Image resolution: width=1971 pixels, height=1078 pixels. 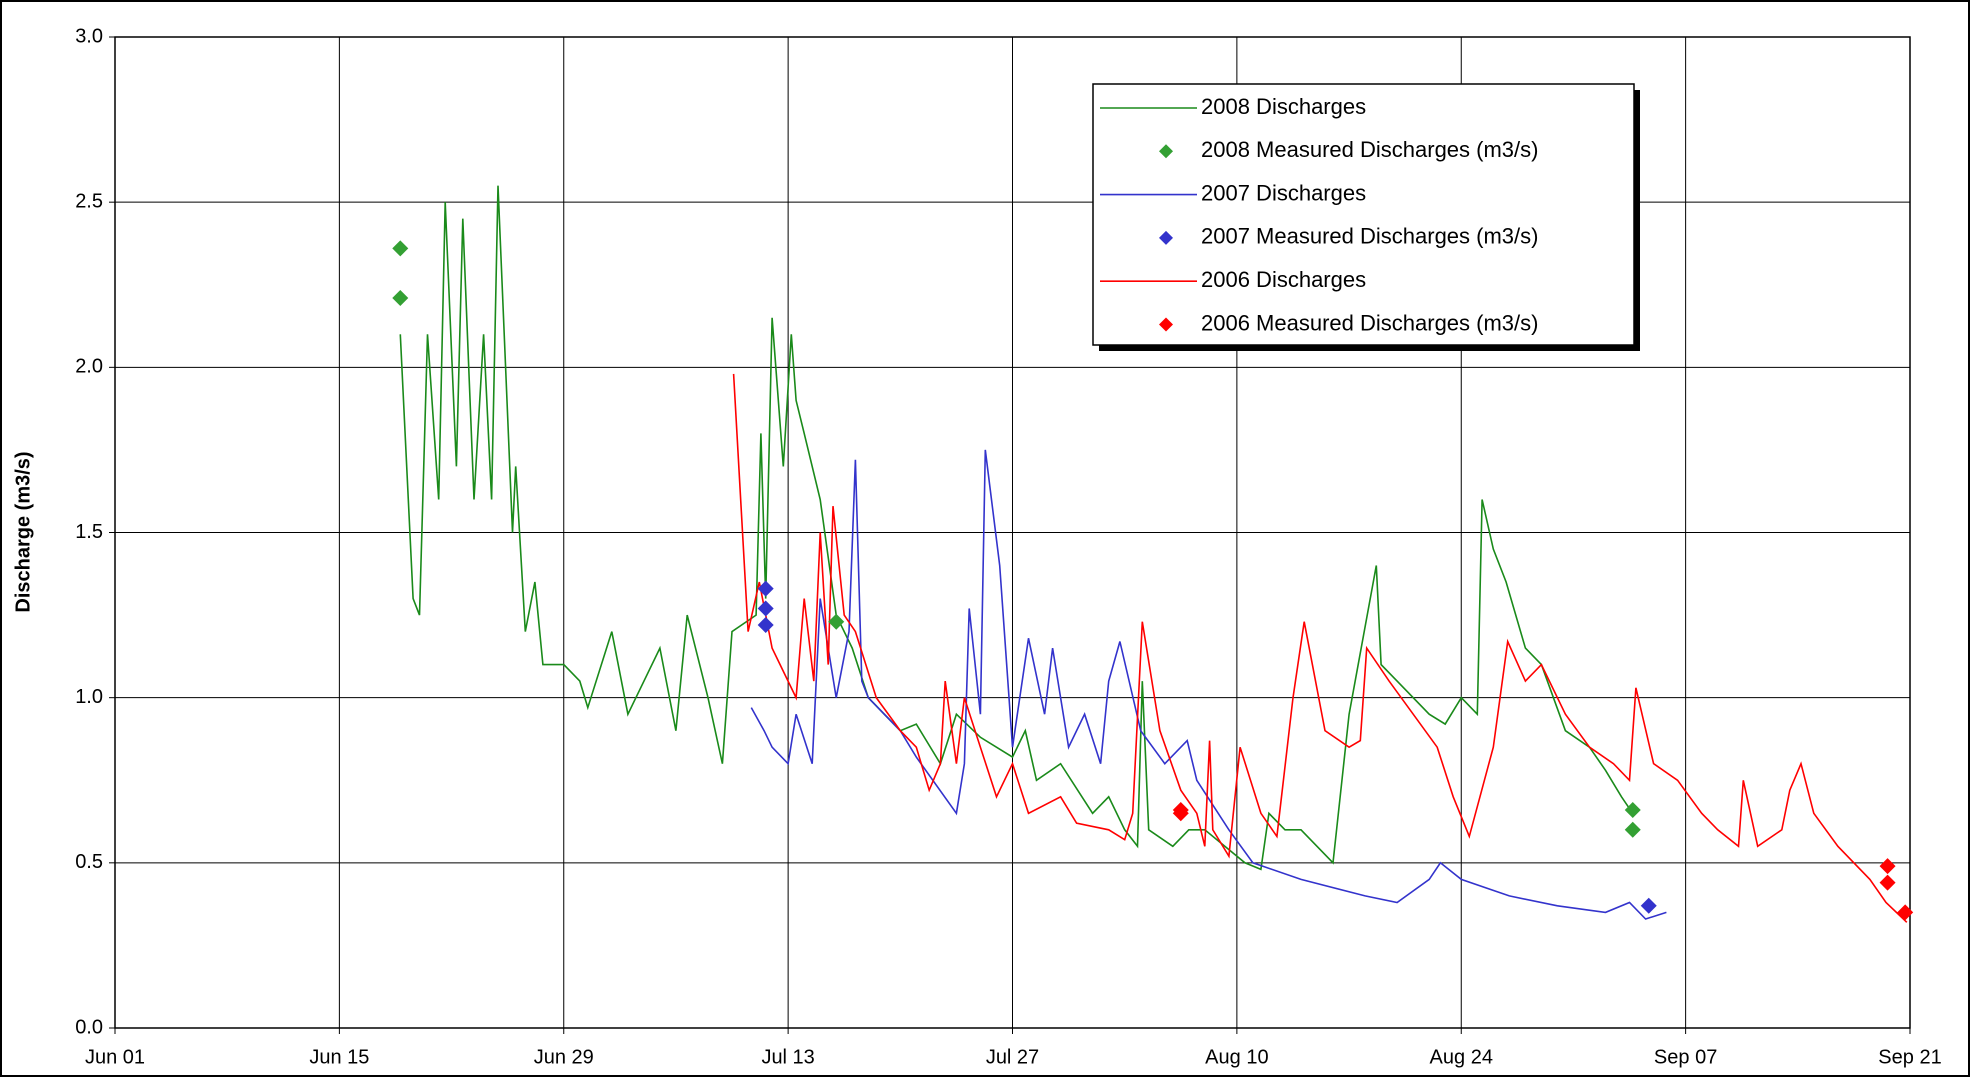 What do you see at coordinates (339, 1057) in the screenshot?
I see `x-tick-label: Jun 15` at bounding box center [339, 1057].